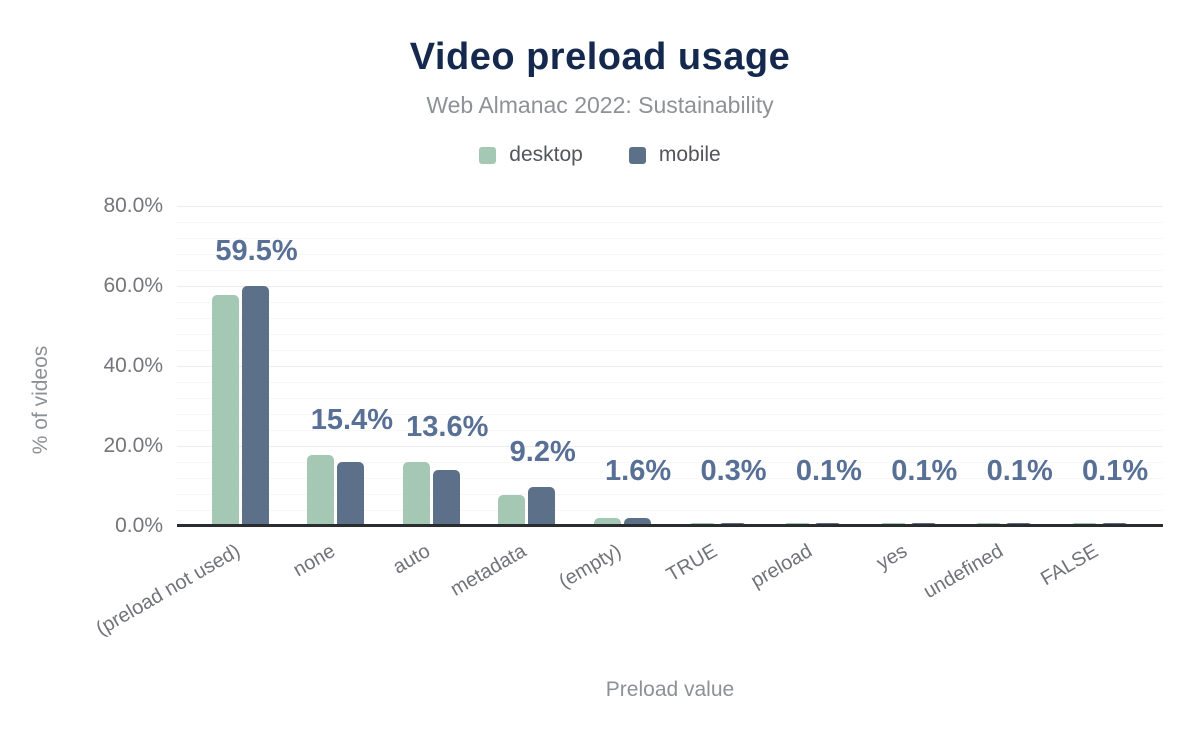 This screenshot has width=1200, height=742. What do you see at coordinates (638, 471) in the screenshot?
I see `data-label: 1.6%` at bounding box center [638, 471].